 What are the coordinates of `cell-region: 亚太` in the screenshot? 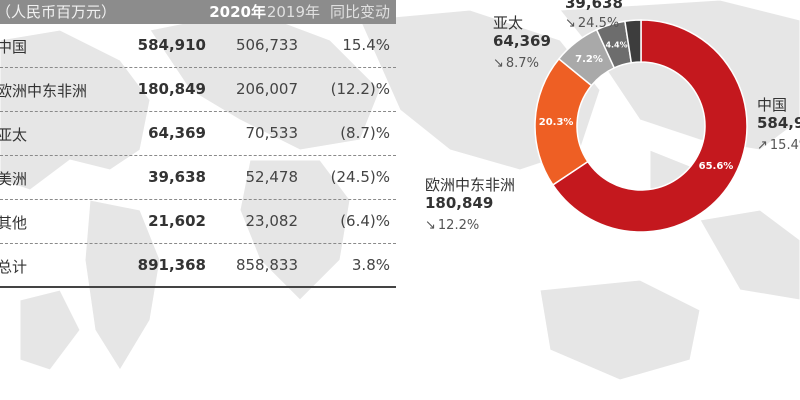 It's located at (14, 135).